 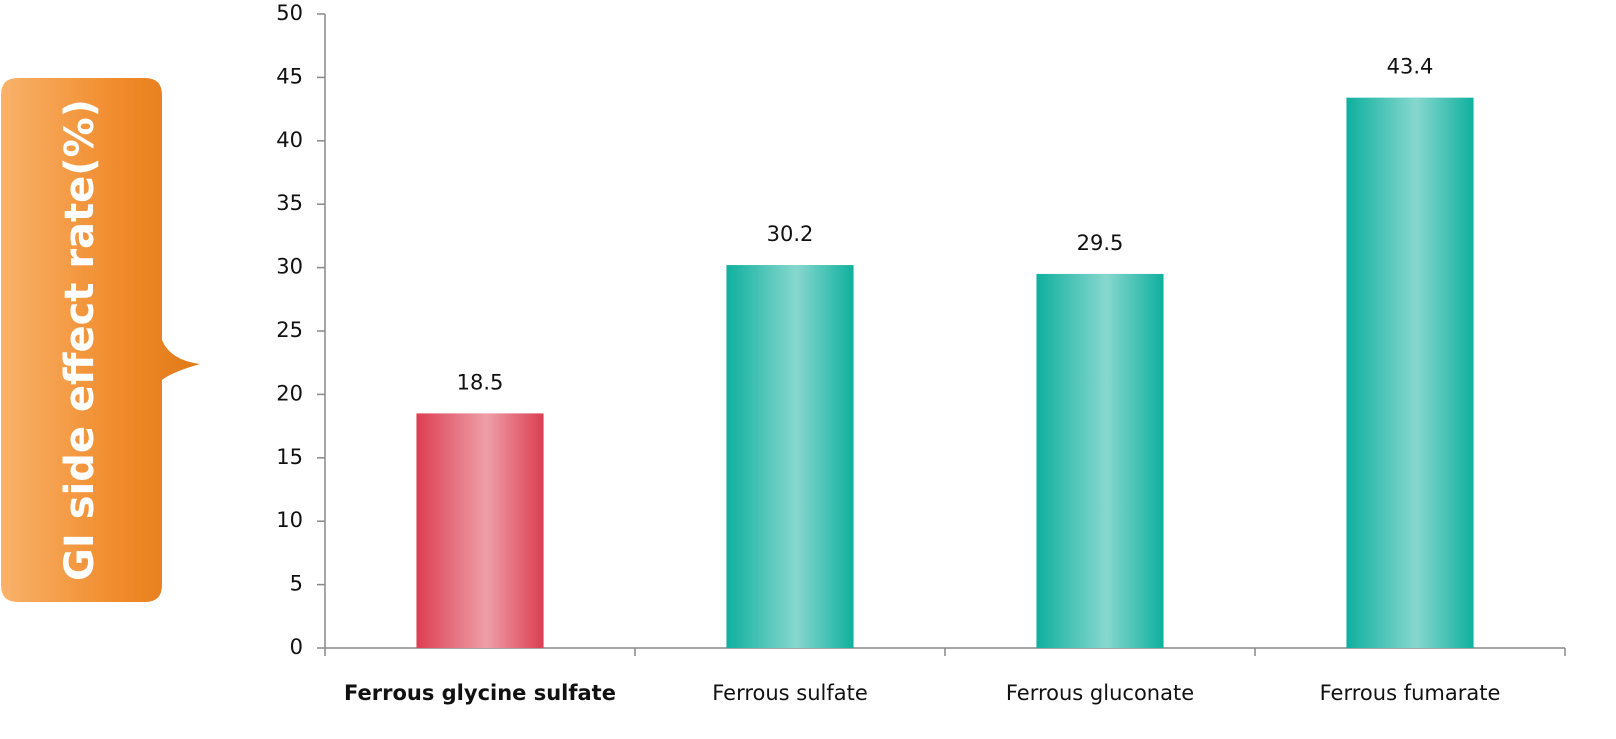 What do you see at coordinates (480, 693) in the screenshot?
I see `x-tick-label: Ferrous glycine sulfate` at bounding box center [480, 693].